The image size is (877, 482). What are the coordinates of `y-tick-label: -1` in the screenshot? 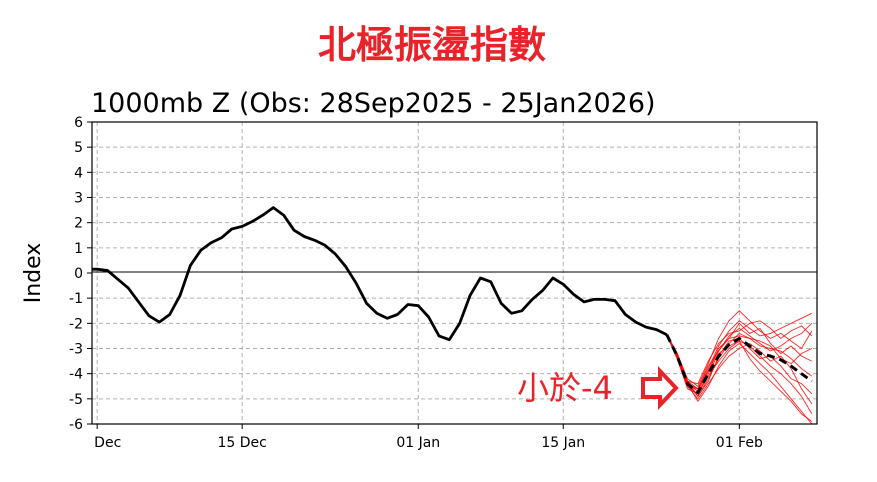 It's located at (76, 299).